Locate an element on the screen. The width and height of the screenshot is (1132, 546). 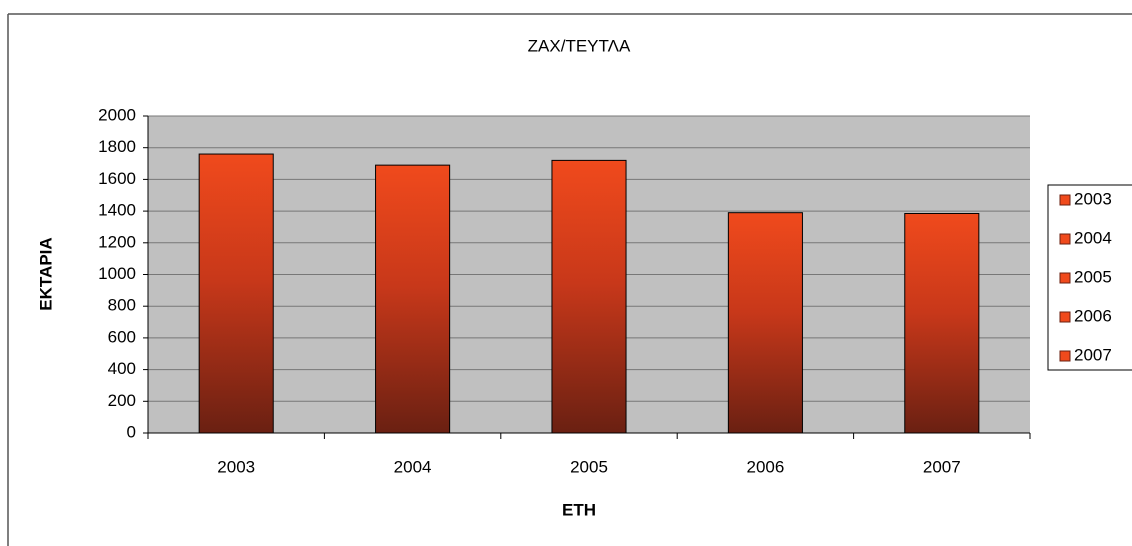
y-tick-label: 200 is located at coordinates (122, 400).